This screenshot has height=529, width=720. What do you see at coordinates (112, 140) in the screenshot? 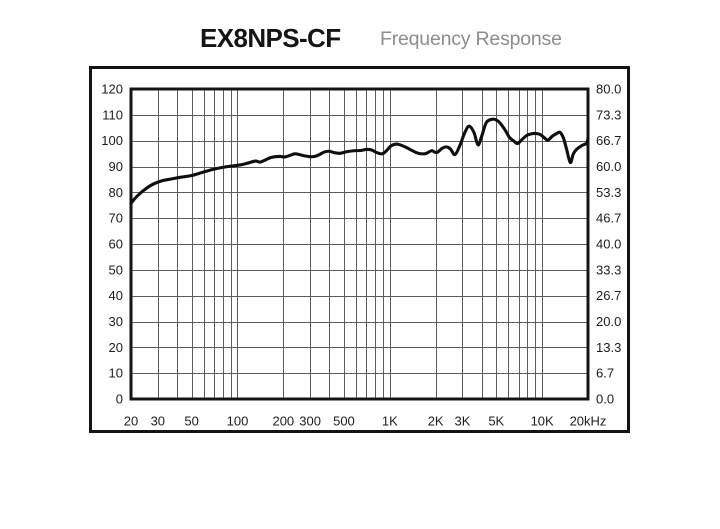
I see `y-left-tick-label: 100` at bounding box center [112, 140].